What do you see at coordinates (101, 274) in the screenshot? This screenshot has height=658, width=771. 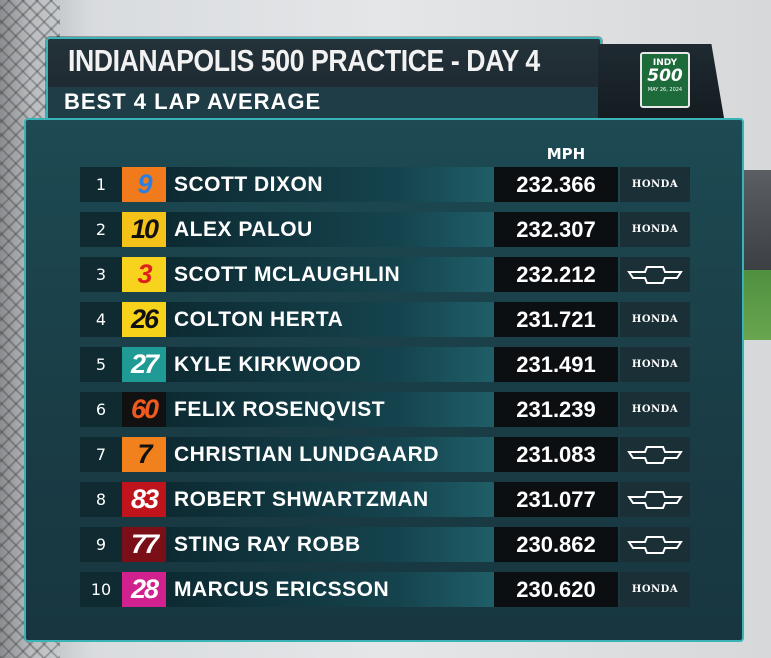 I see `position-number: 3` at bounding box center [101, 274].